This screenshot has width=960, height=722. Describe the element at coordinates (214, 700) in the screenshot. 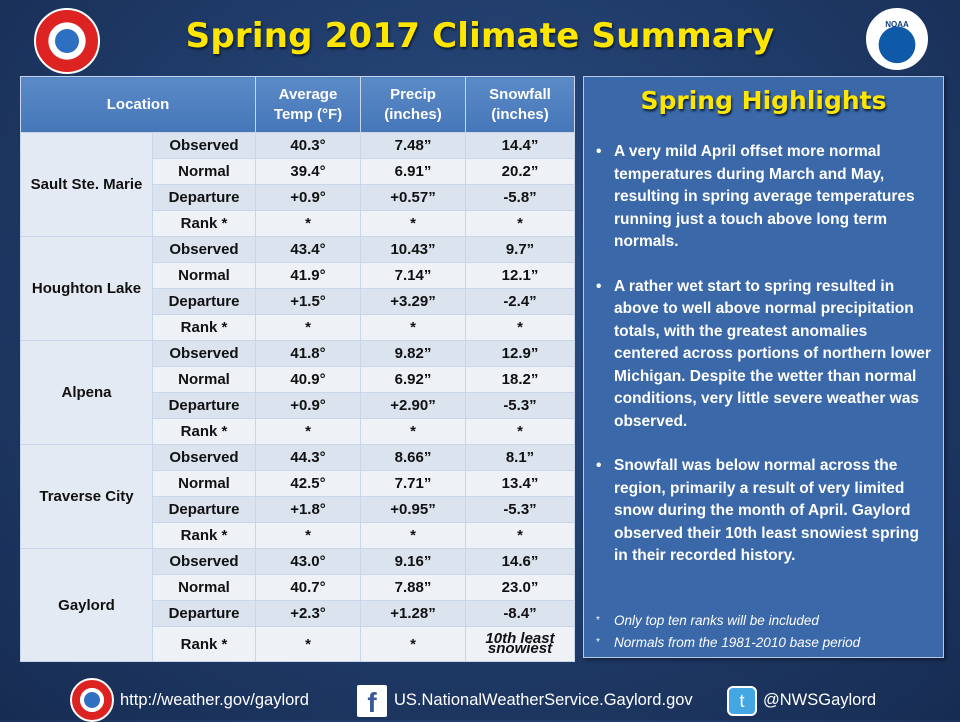

I see `website-link: http://weather.gov/gaylord` at that location.